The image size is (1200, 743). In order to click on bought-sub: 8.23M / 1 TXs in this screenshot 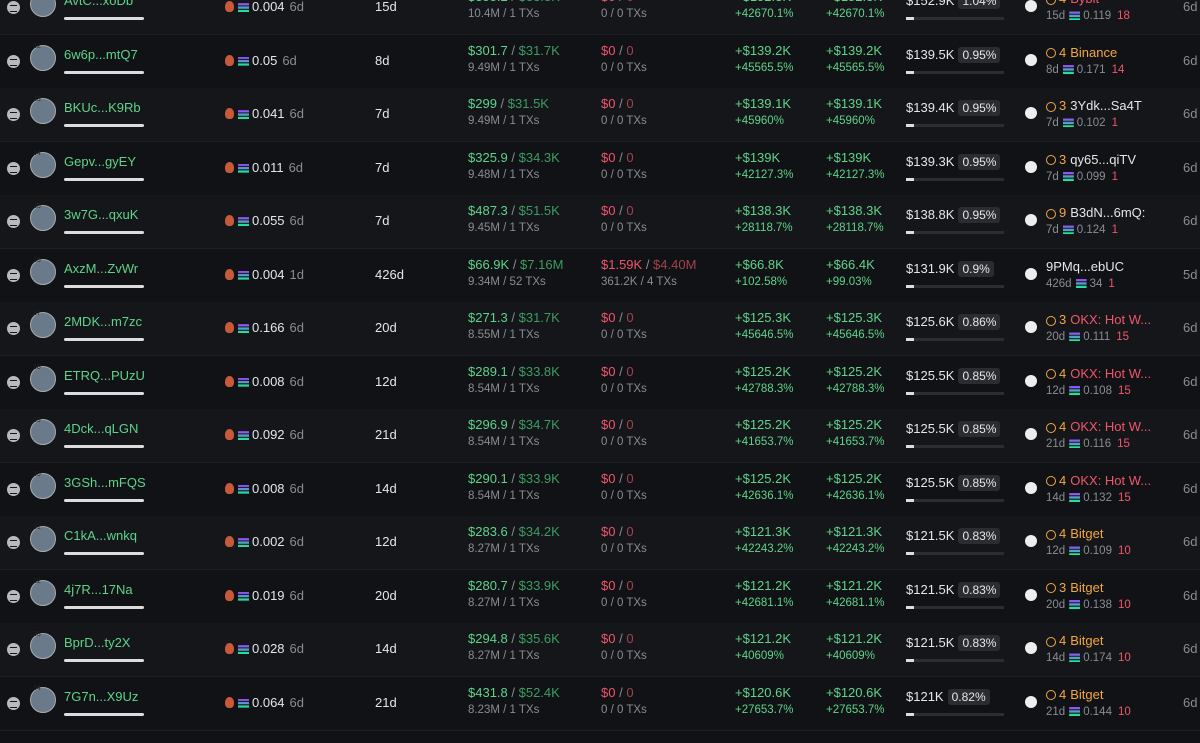, I will do `click(504, 709)`.